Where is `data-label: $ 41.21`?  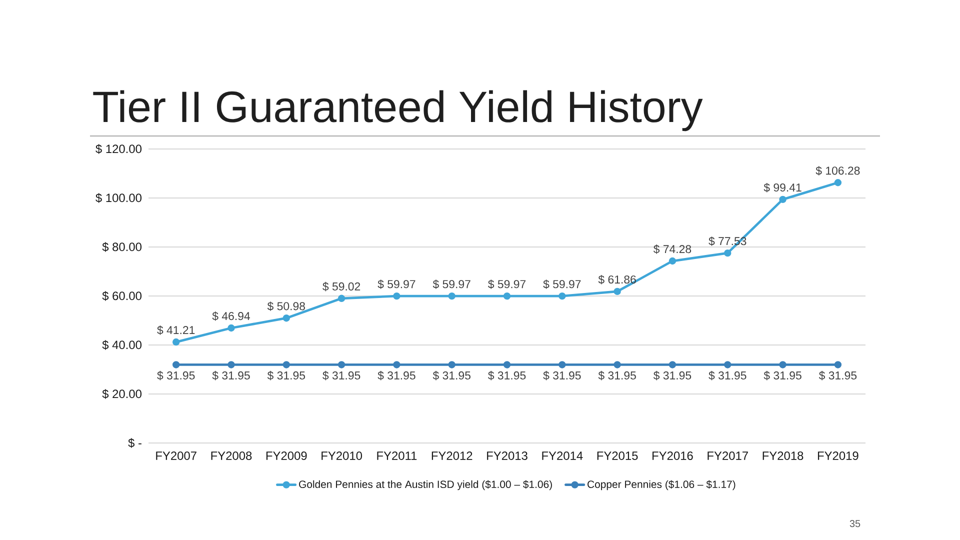 data-label: $ 41.21 is located at coordinates (176, 330).